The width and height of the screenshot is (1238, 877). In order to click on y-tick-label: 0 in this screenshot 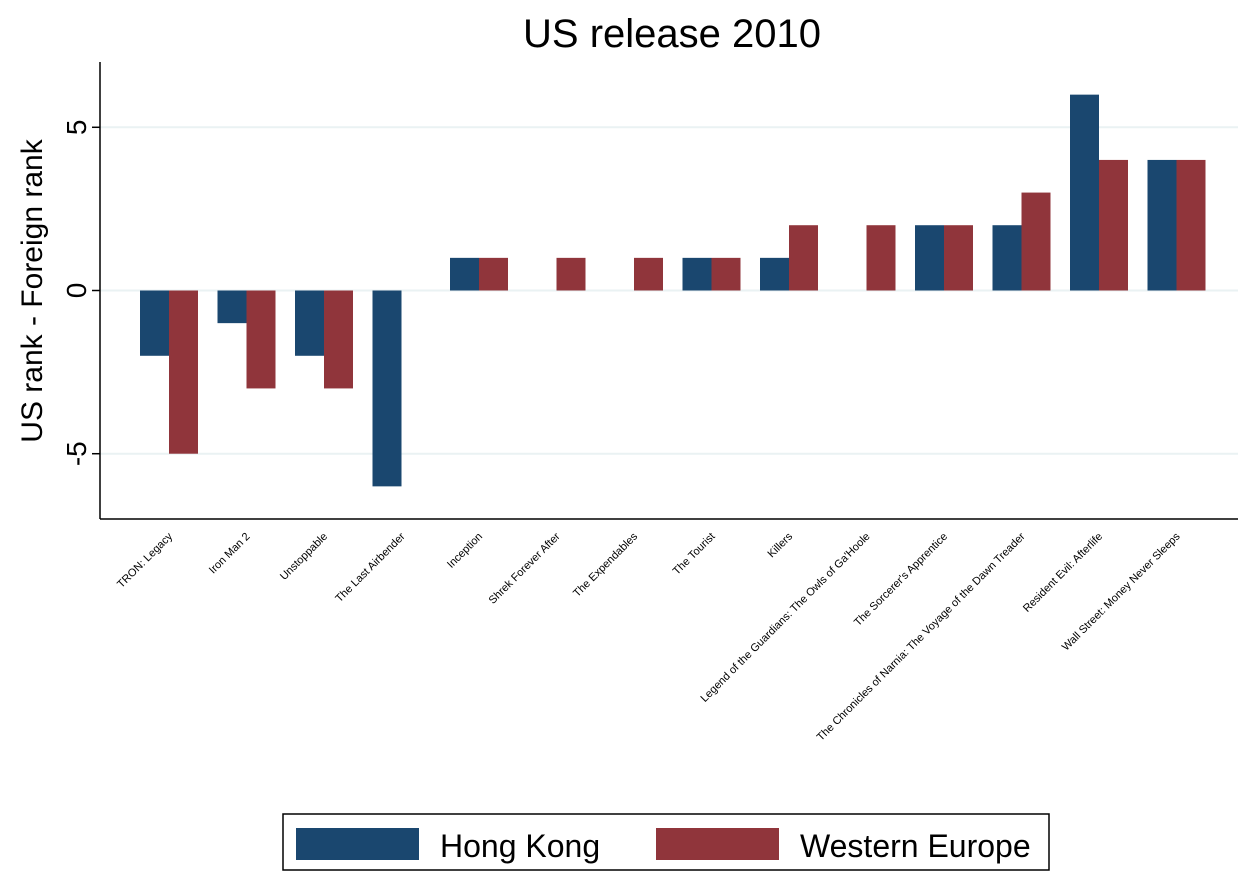, I will do `click(76, 291)`.